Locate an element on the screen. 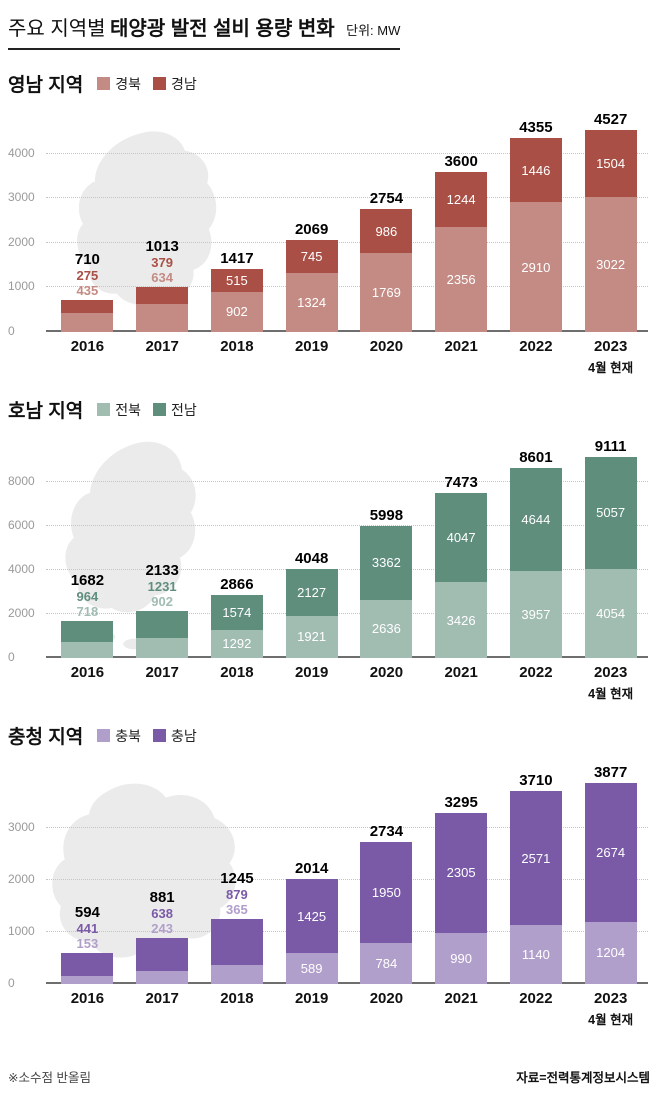 The image size is (658, 1100). bar-total-label: 594 is located at coordinates (87, 913).